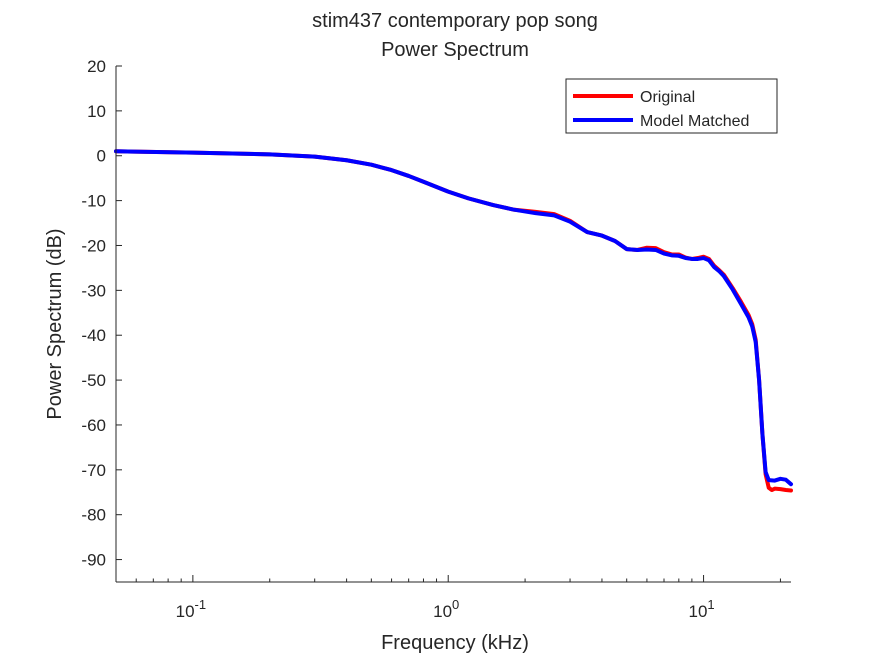 The width and height of the screenshot is (875, 656). What do you see at coordinates (93, 201) in the screenshot?
I see `y-tick-label: -10` at bounding box center [93, 201].